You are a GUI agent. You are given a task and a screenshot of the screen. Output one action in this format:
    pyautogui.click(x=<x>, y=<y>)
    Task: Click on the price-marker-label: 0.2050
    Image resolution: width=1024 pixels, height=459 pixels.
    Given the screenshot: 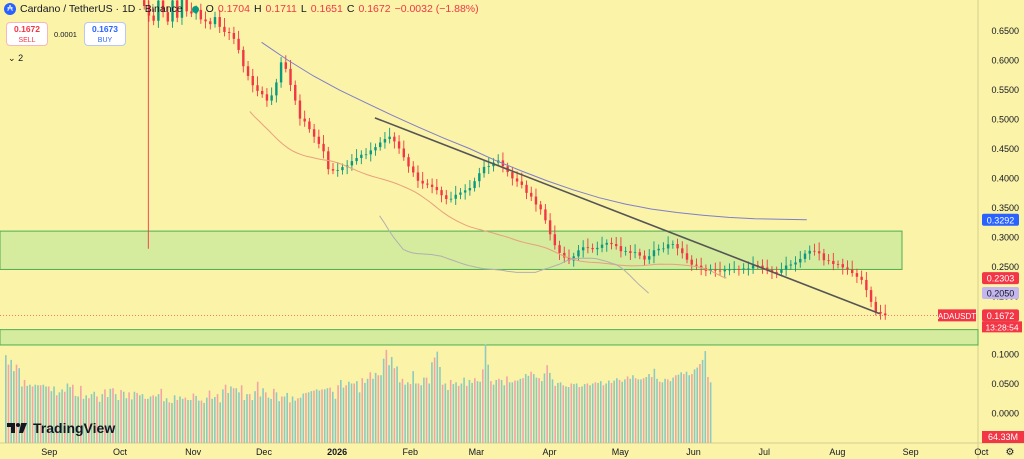 What is the action you would take?
    pyautogui.click(x=1001, y=294)
    